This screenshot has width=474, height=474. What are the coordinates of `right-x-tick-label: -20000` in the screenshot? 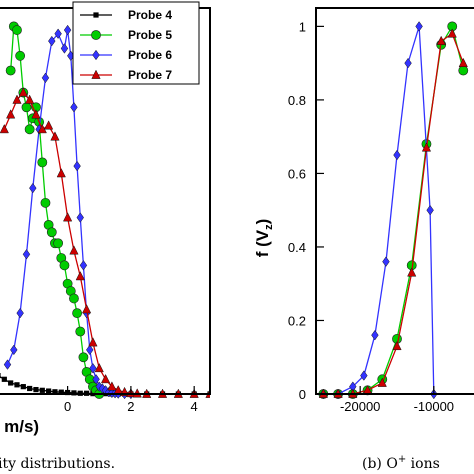 It's located at (360, 406).